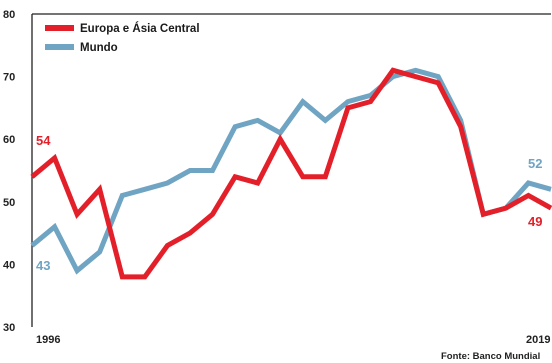 The image size is (552, 363). What do you see at coordinates (122, 38) in the screenshot?
I see `legend: Europa e Ásia Central Mundo` at bounding box center [122, 38].